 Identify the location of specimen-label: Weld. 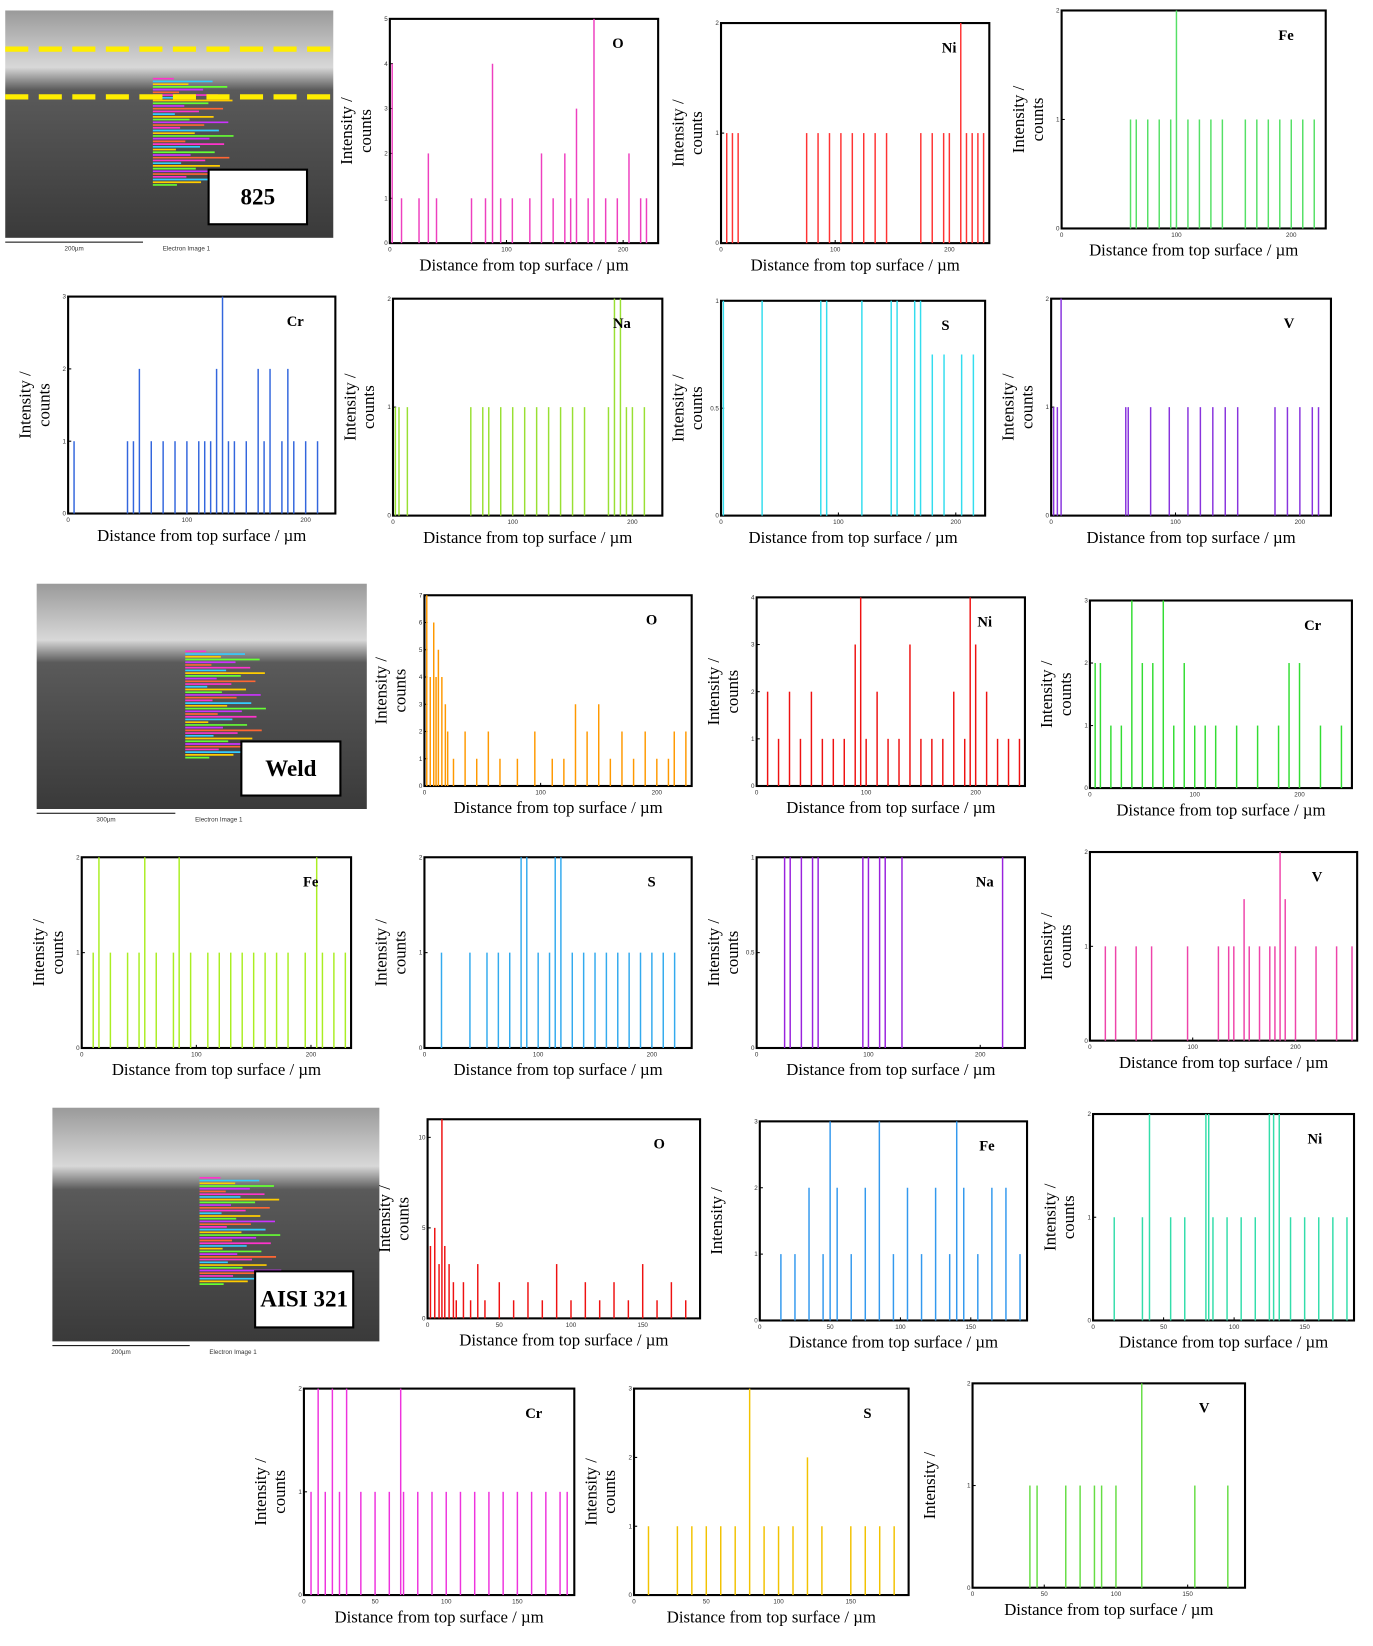
(290, 768).